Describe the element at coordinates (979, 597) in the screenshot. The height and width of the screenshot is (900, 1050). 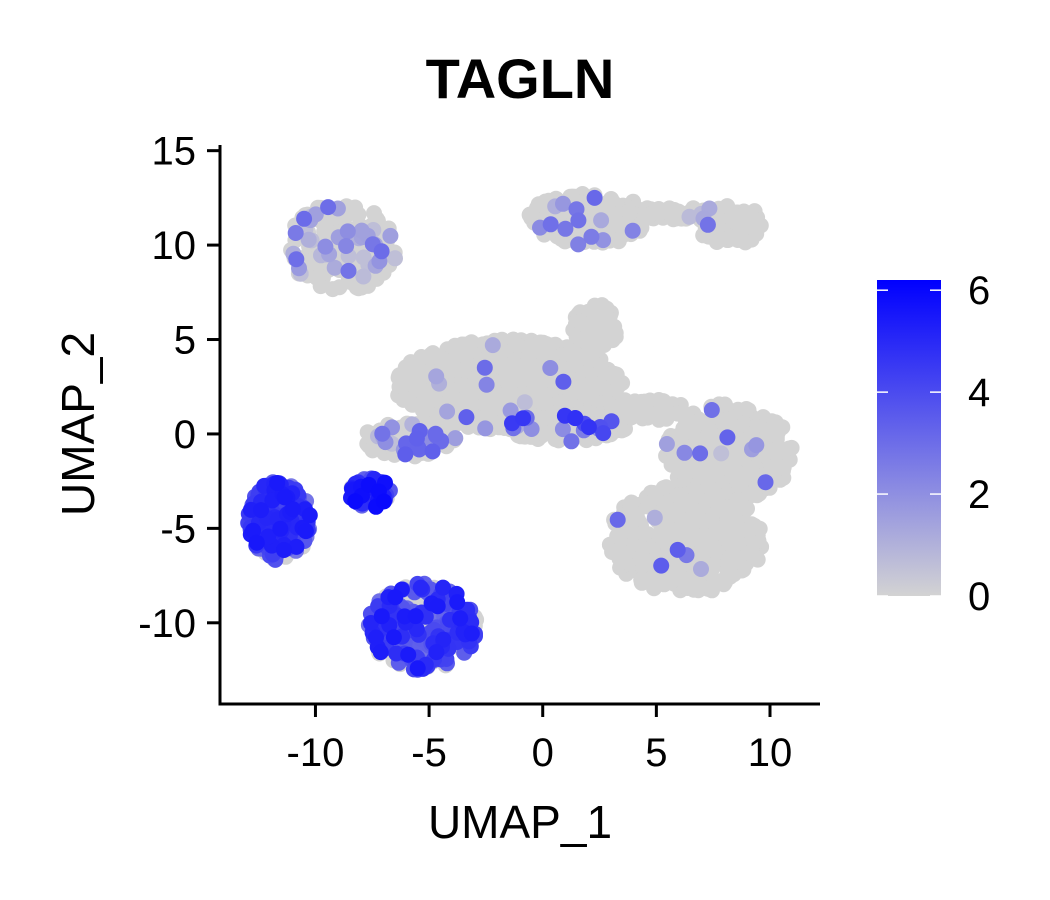
I see `colorbar-tick-label: 0` at that location.